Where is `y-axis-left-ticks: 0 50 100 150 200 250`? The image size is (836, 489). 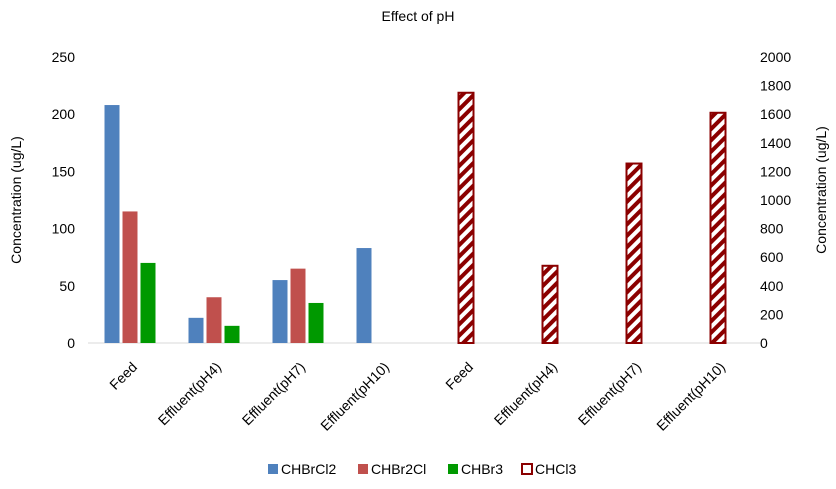 y-axis-left-ticks: 0 50 100 150 200 250 is located at coordinates (64, 200).